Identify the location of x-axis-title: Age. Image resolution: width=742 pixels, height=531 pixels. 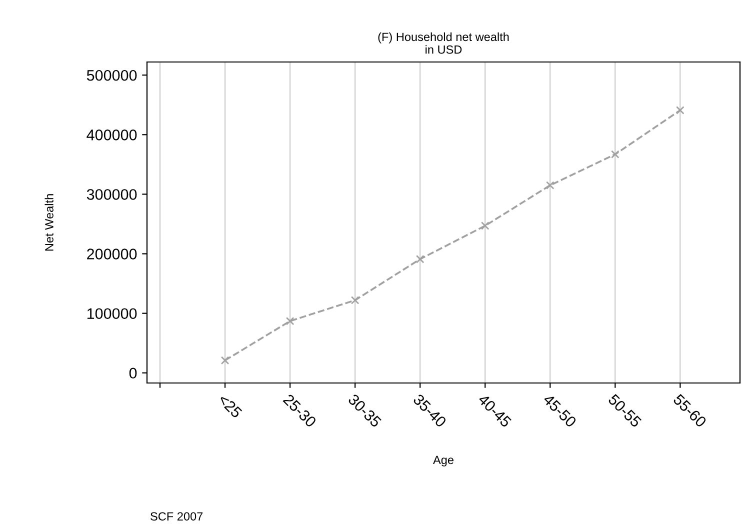
(443, 461).